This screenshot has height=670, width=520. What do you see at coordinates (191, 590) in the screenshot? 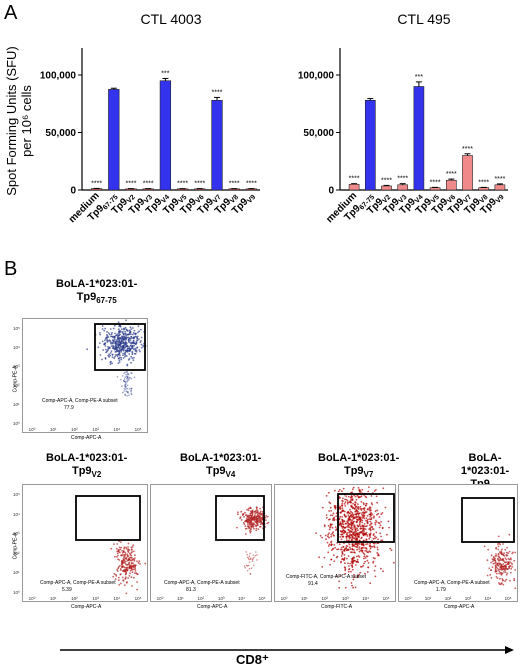
I see `gate-value: 81.3` at bounding box center [191, 590].